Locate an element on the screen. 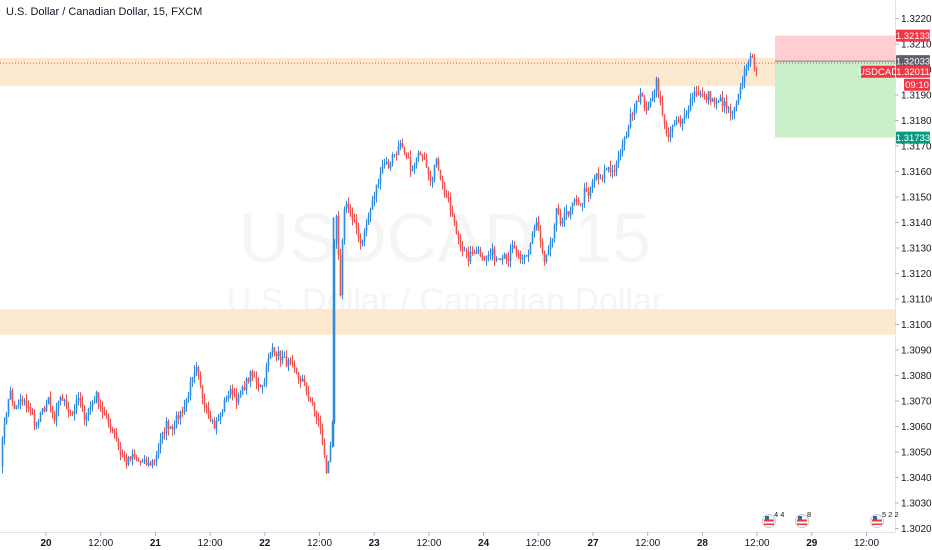 This screenshot has width=932, height=550. stop-loss-zone is located at coordinates (835, 48).